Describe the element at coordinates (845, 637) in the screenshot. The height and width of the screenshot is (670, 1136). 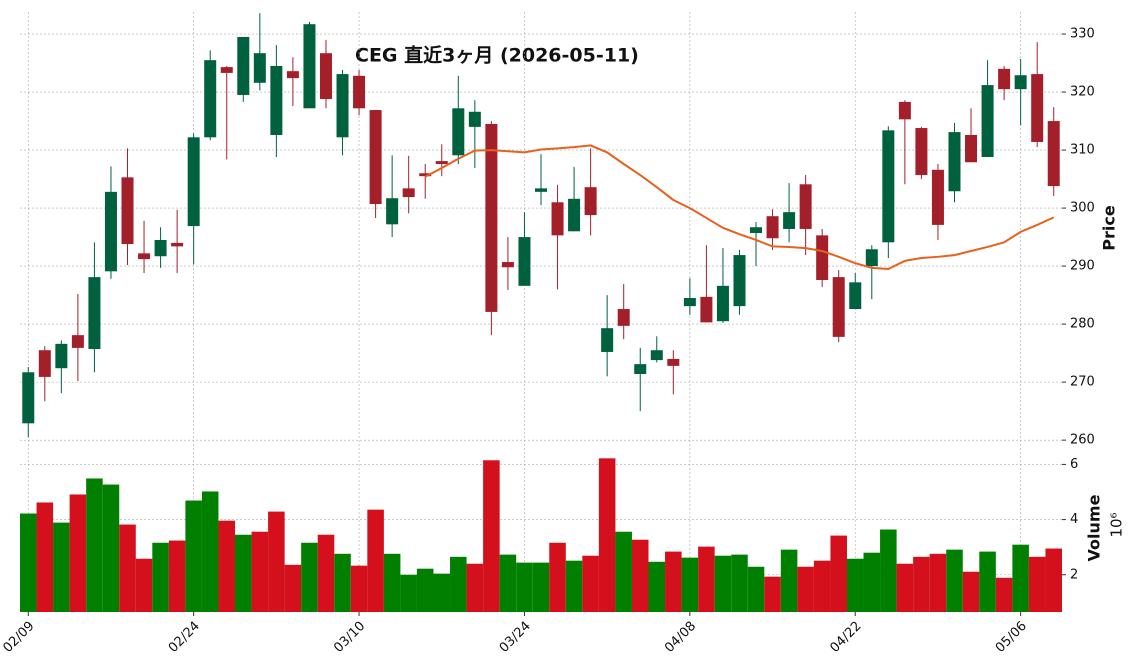
I see `x-tick-label: 04/22` at that location.